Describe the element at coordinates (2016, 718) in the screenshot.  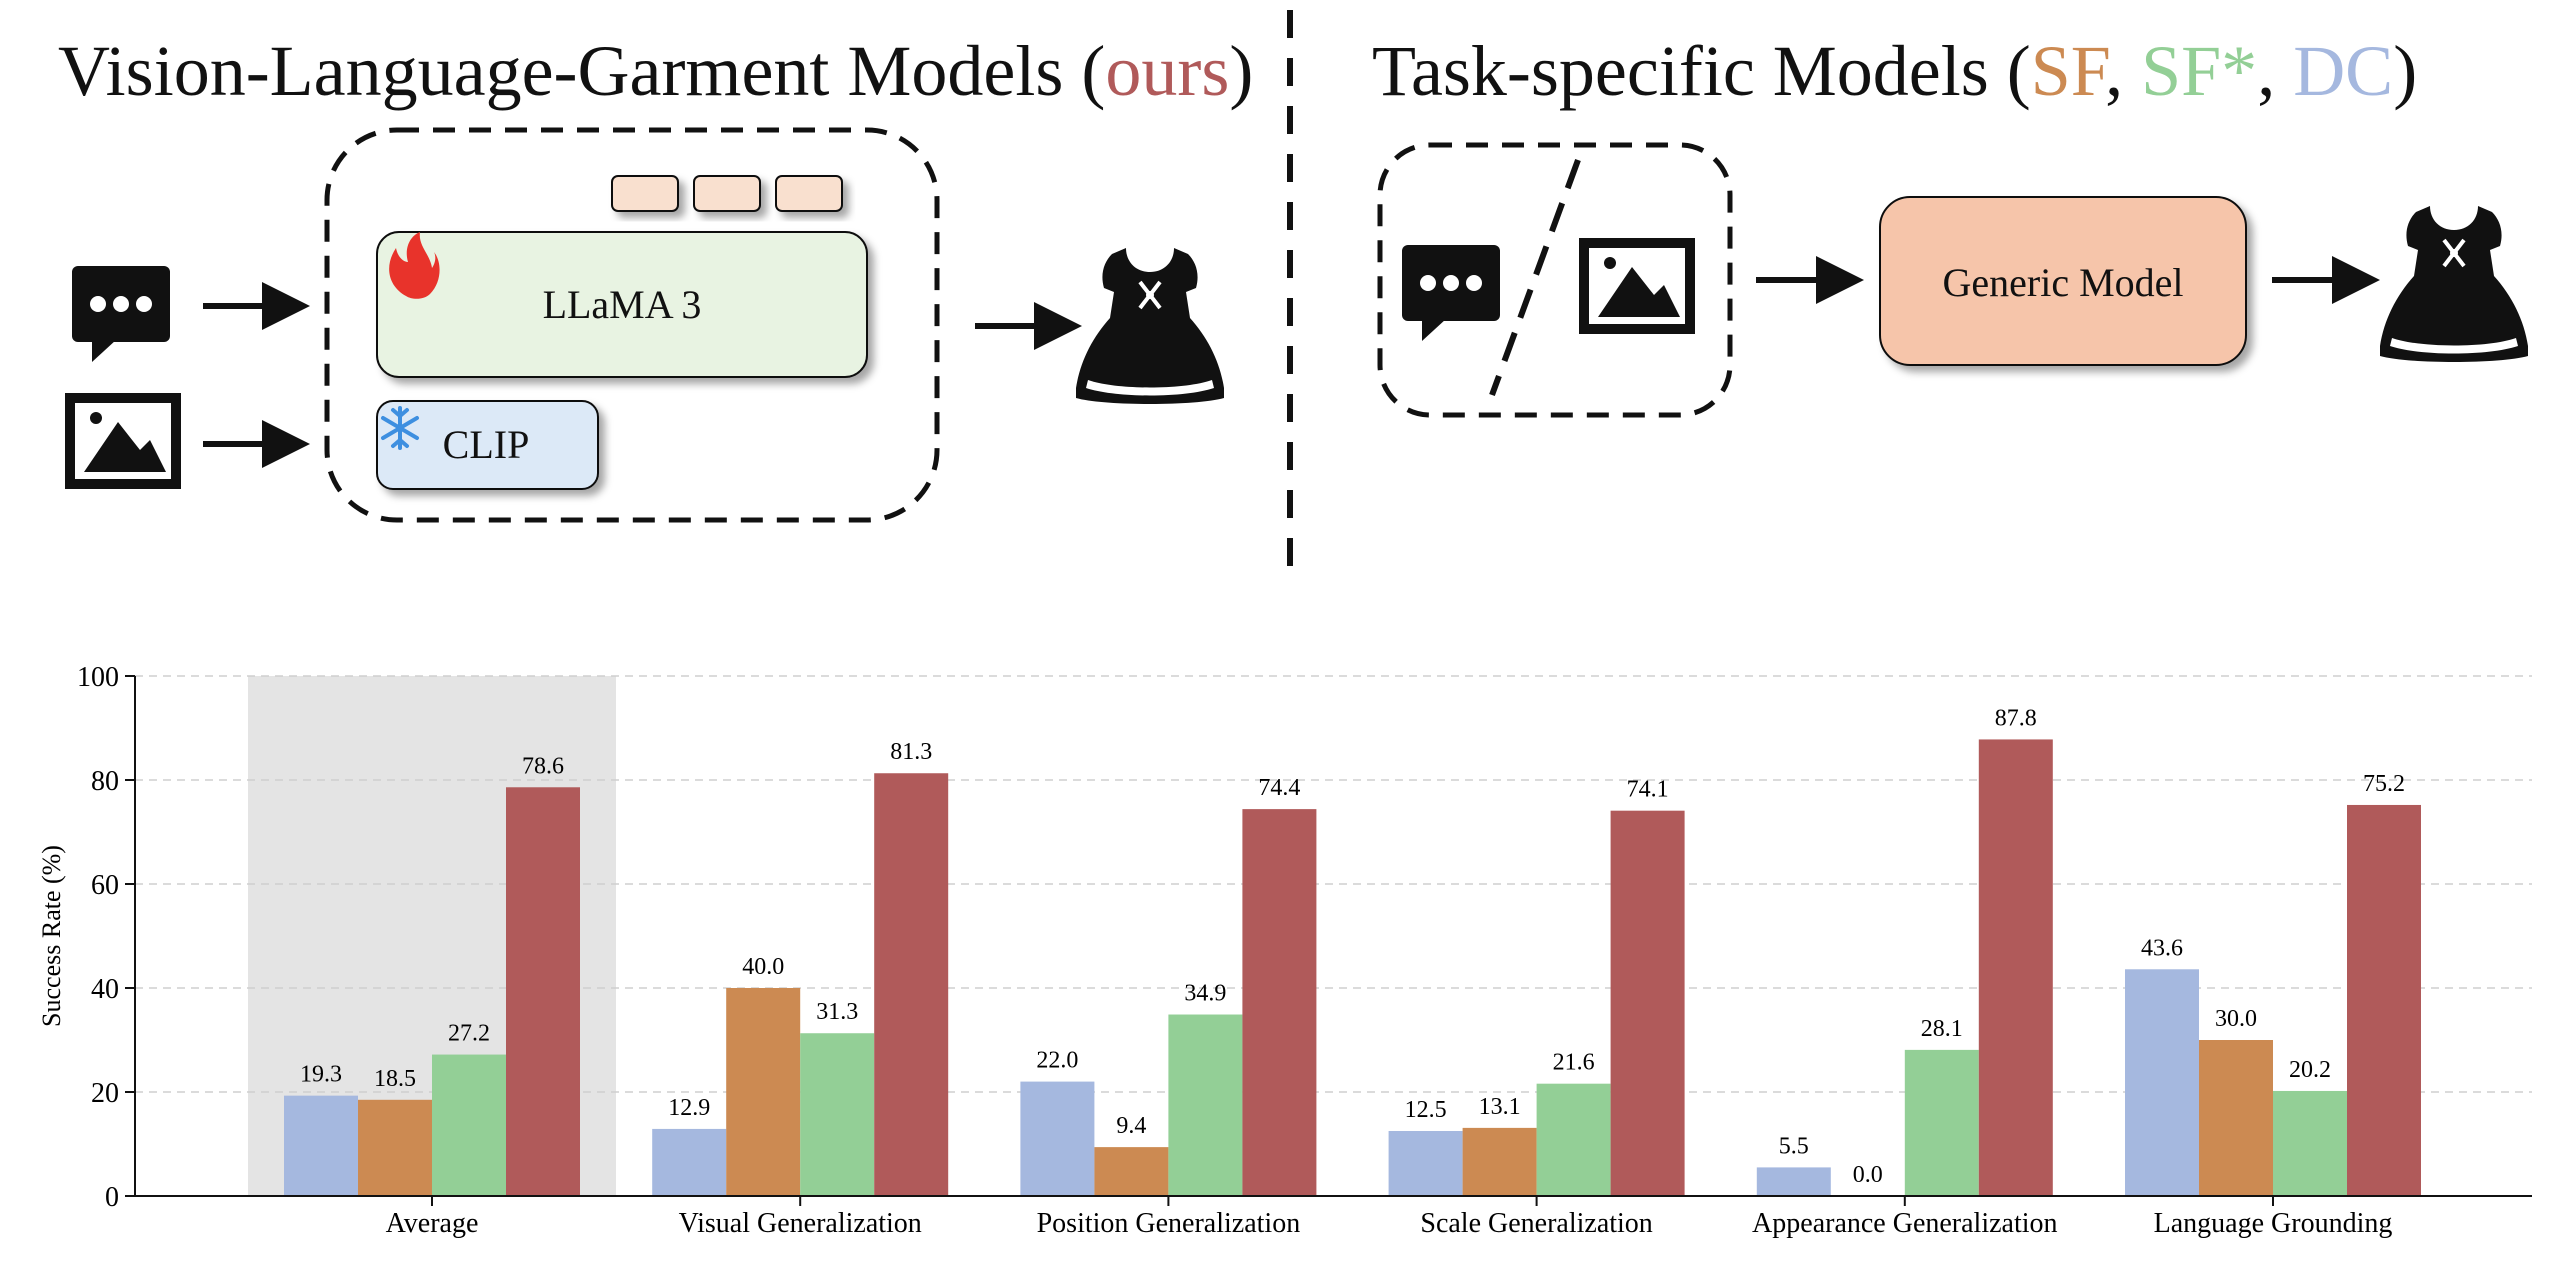
I see `bar-value-label: 87.8` at that location.